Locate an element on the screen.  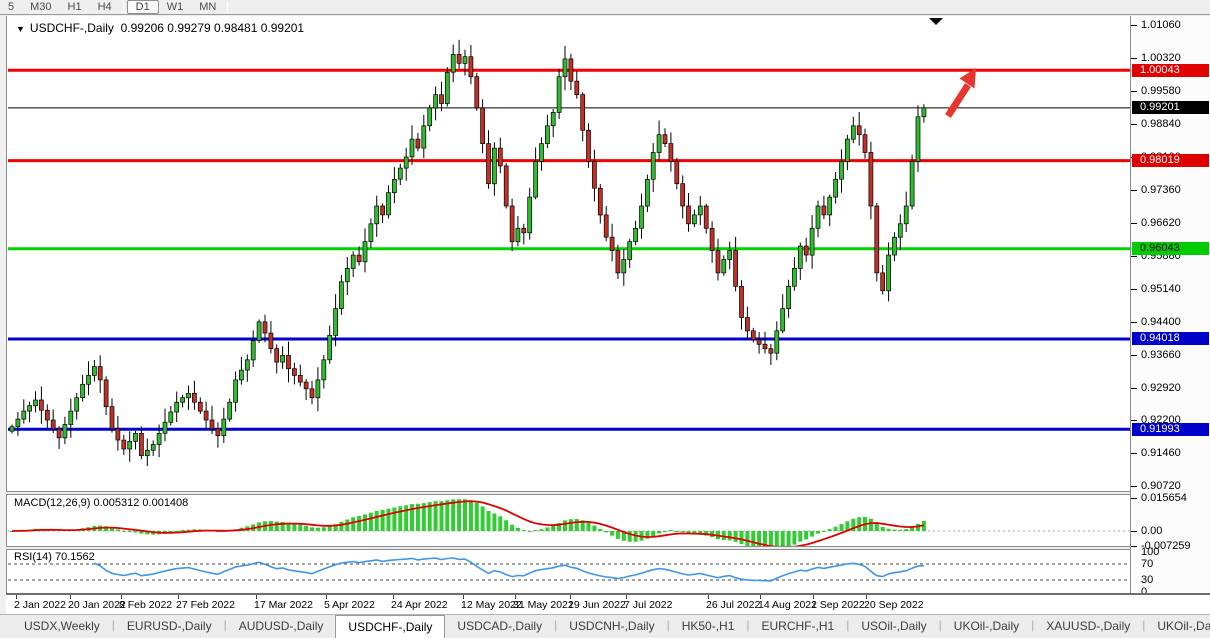
chart-tab-eurusd-daily: EURUSD-,Daily is located at coordinates (169, 626).